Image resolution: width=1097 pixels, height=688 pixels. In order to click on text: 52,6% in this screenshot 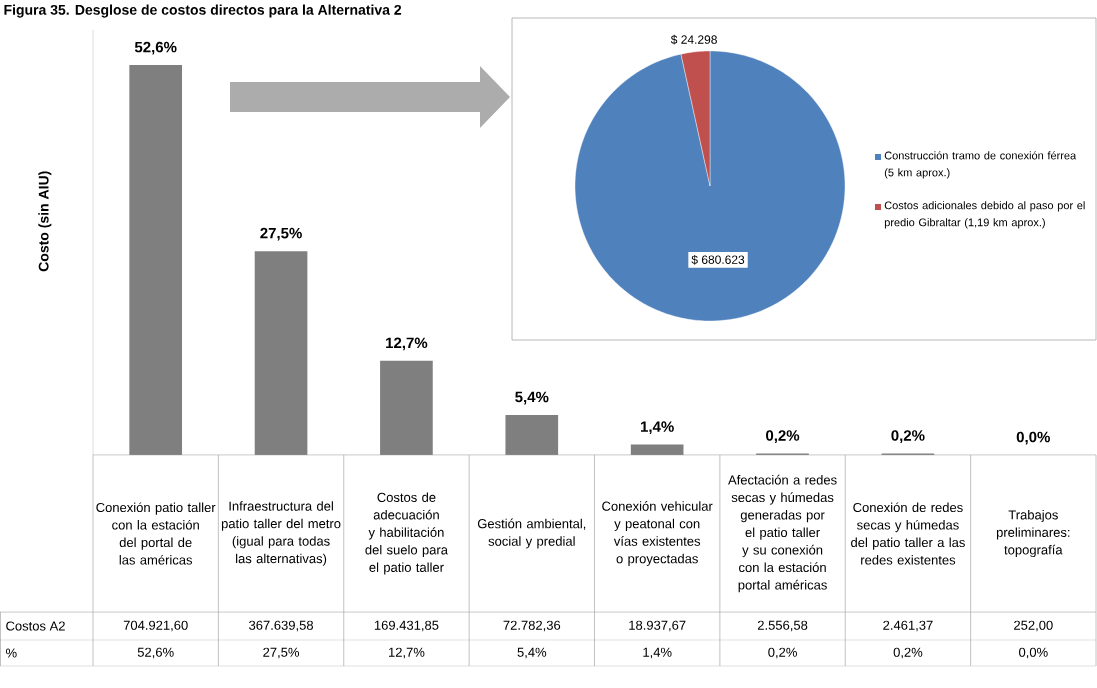, I will do `click(155, 48)`.